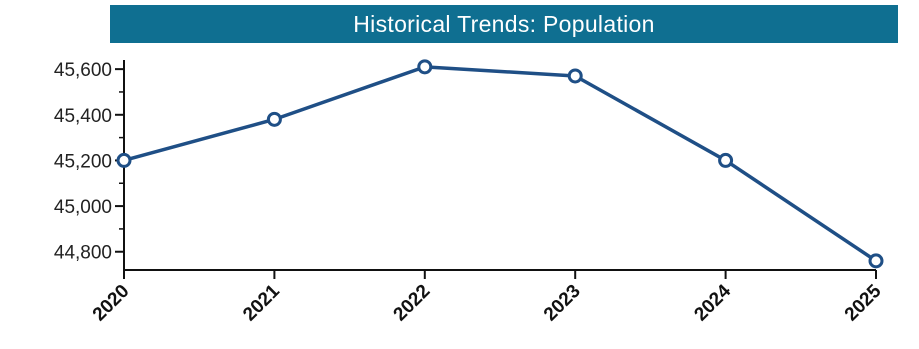 This screenshot has height=349, width=919. What do you see at coordinates (83, 253) in the screenshot?
I see `y-tick-label: 44,800` at bounding box center [83, 253].